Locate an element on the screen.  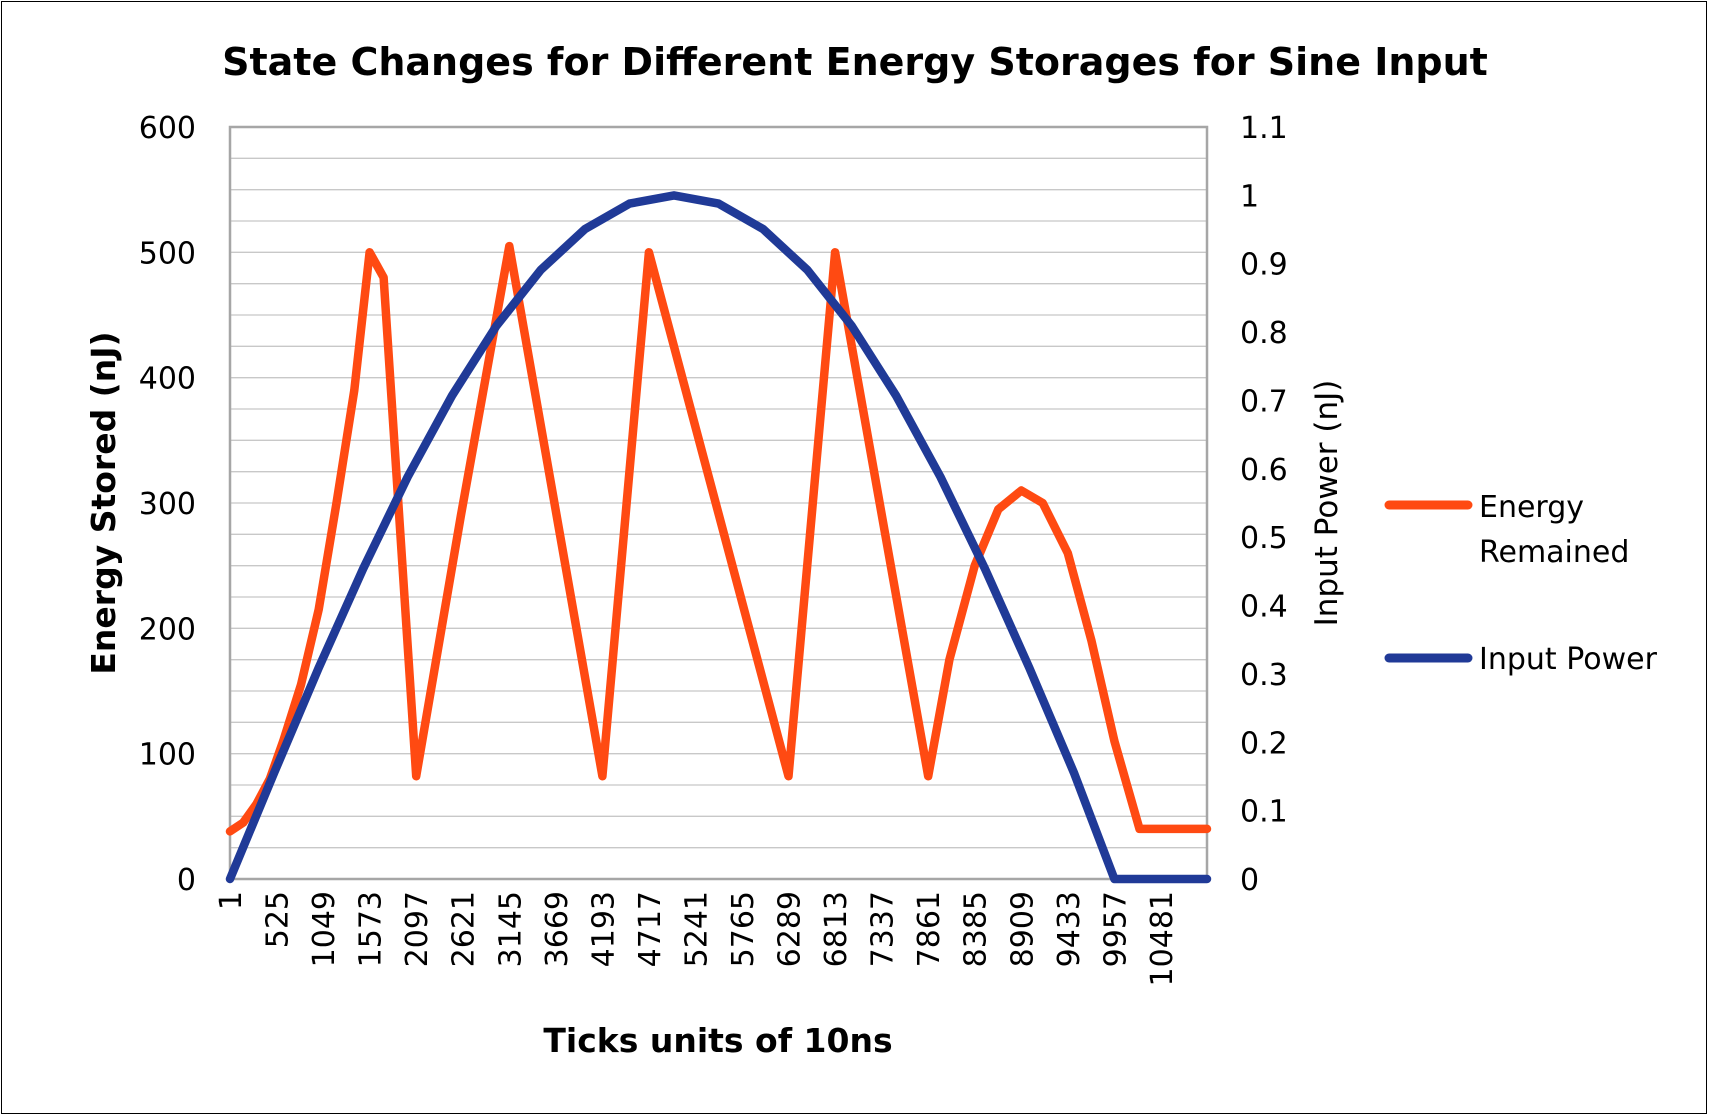
legend-label-input-power: Input Power is located at coordinates (1568, 659).